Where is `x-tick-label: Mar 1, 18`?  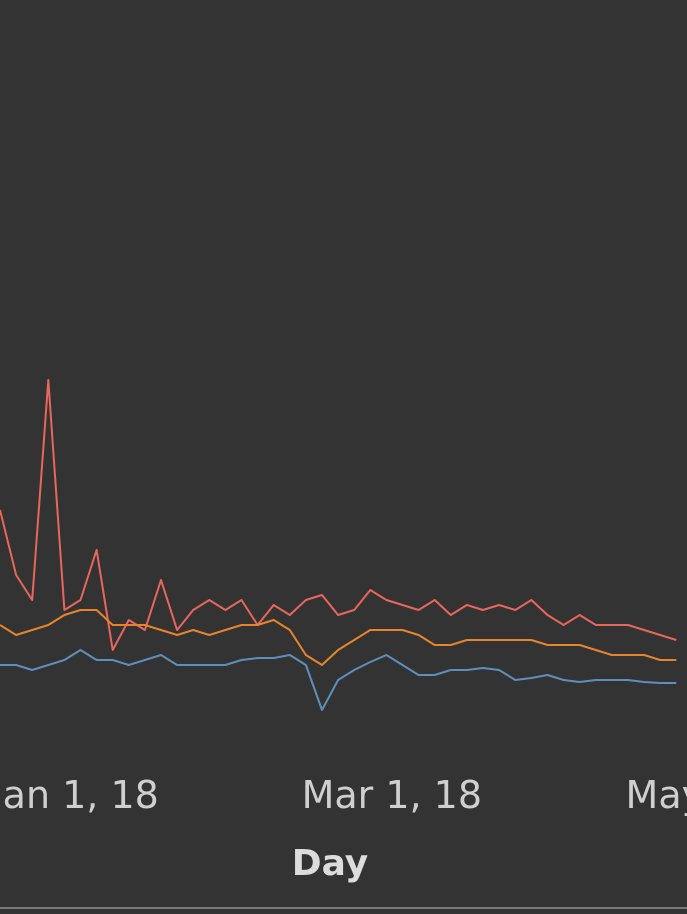 x-tick-label: Mar 1, 18 is located at coordinates (392, 795).